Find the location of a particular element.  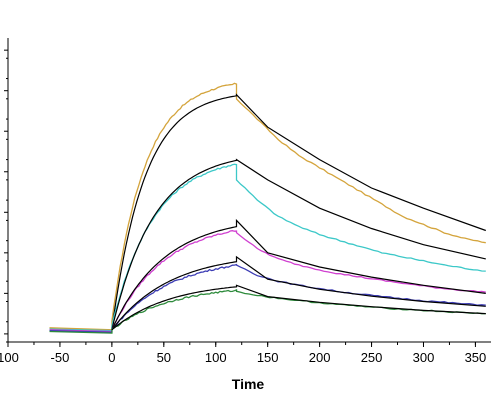

x-axis: 100 -50 0 50 100 150 200 250 300 350 is located at coordinates (245, 353).